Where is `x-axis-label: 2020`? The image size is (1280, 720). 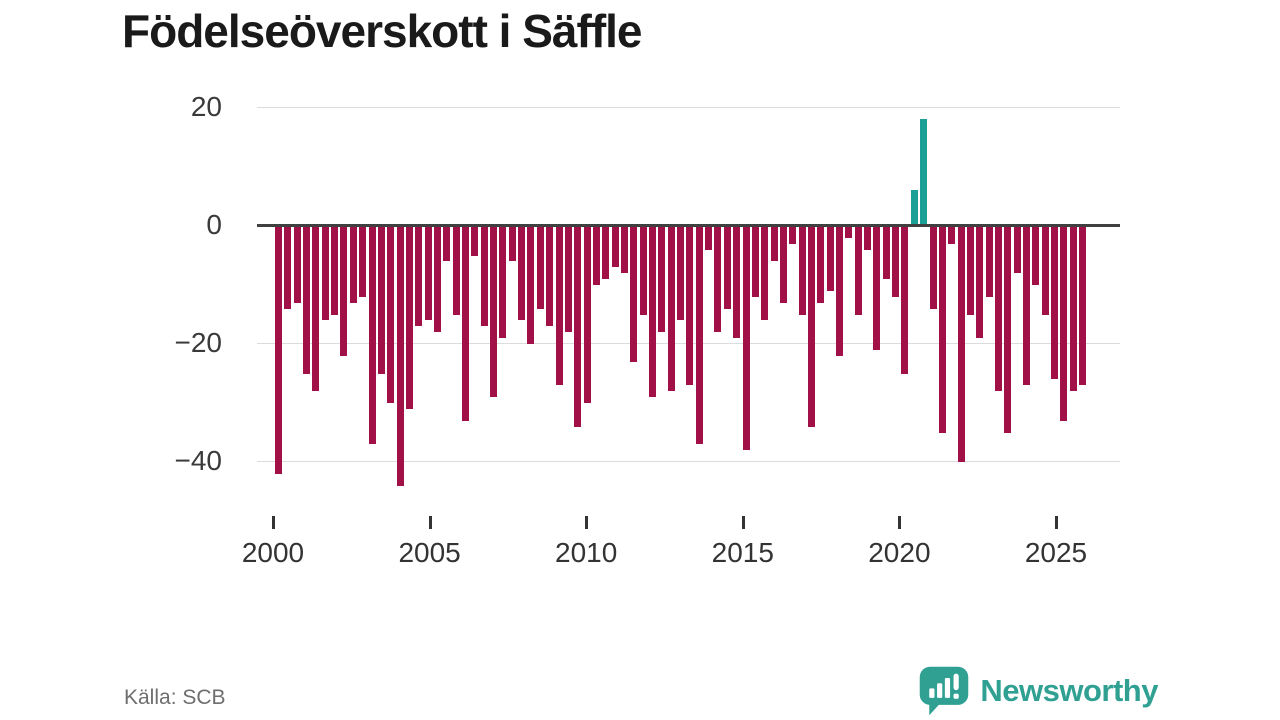 x-axis-label: 2020 is located at coordinates (899, 552).